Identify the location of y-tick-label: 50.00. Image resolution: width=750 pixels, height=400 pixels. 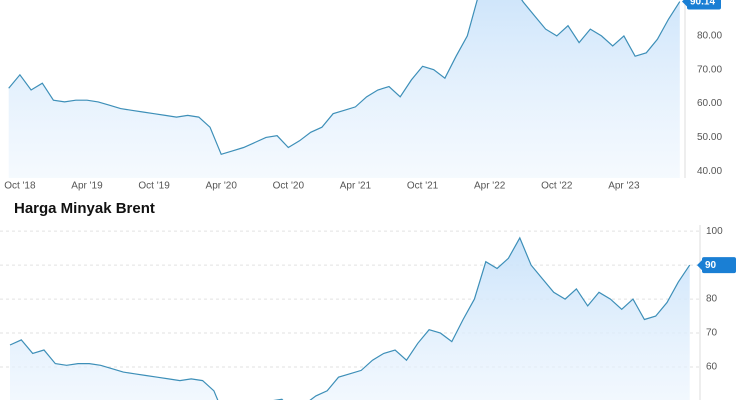
(709, 137).